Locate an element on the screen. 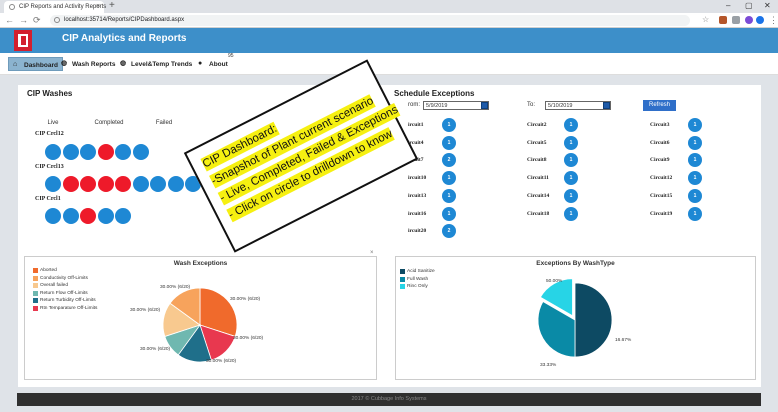 This screenshot has width=778, height=412. failed-count-circle: 6 is located at coordinates (164, 110).